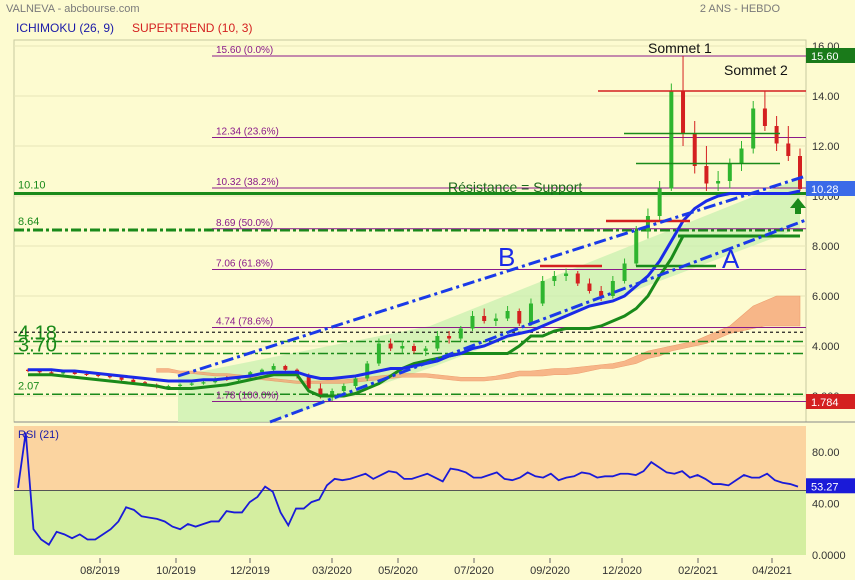  I want to click on fibonacci-label: 7.06 (61.8%), so click(244, 264).